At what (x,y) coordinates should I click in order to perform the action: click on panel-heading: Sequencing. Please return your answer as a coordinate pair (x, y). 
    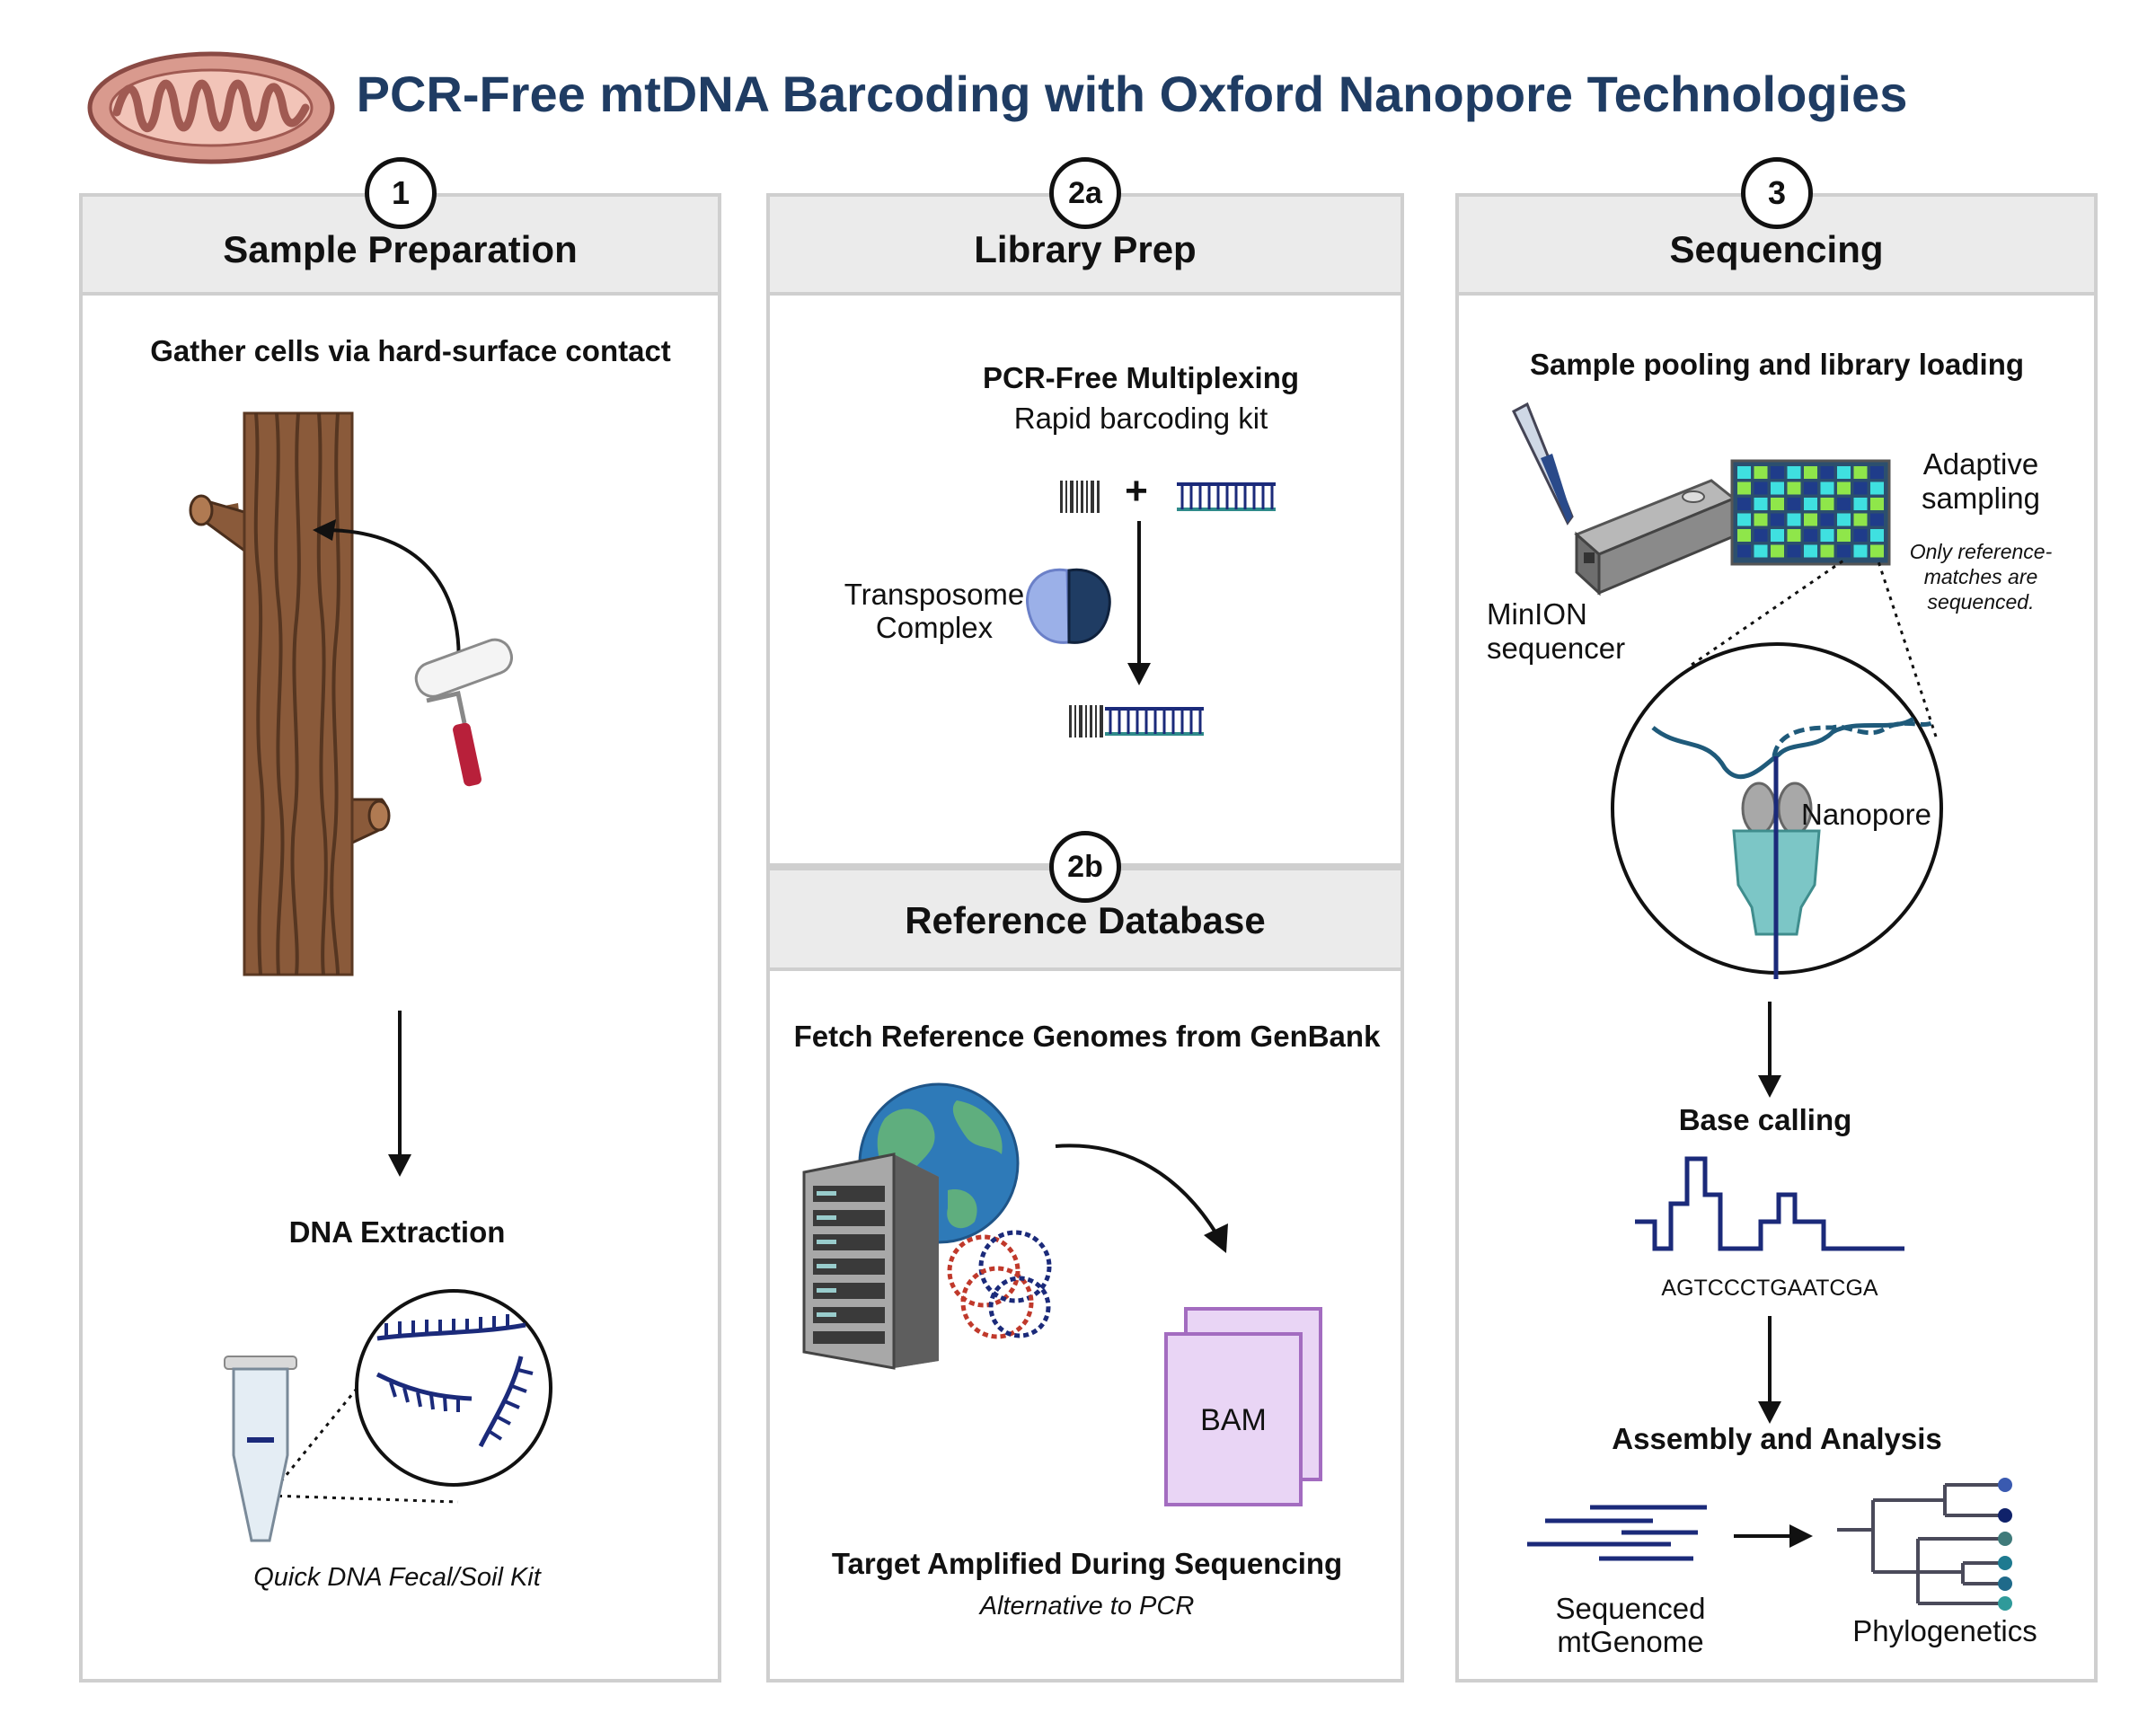
    Looking at the image, I should click on (1776, 249).